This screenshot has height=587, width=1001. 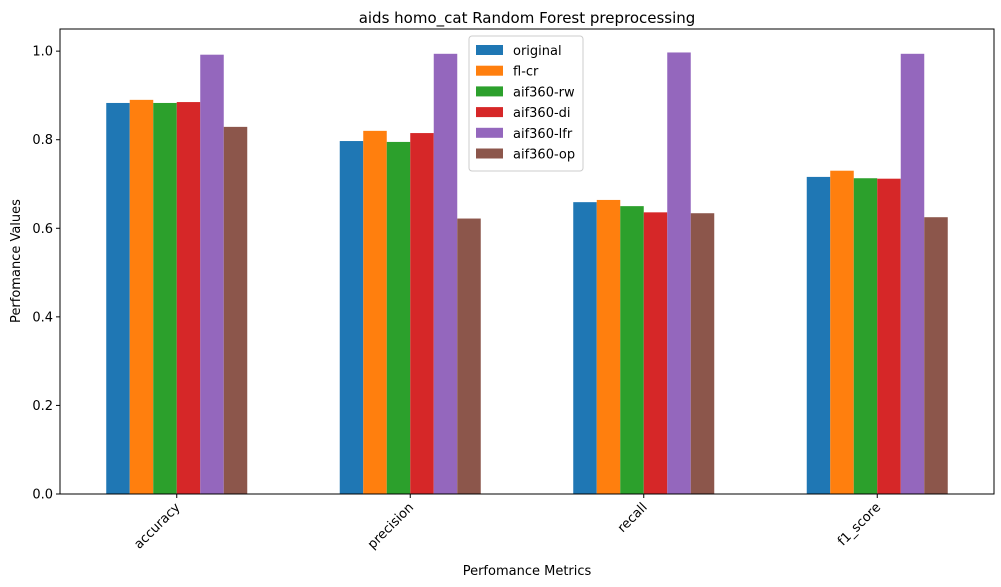 What do you see at coordinates (42, 229) in the screenshot?
I see `y-tick-label: 0.6` at bounding box center [42, 229].